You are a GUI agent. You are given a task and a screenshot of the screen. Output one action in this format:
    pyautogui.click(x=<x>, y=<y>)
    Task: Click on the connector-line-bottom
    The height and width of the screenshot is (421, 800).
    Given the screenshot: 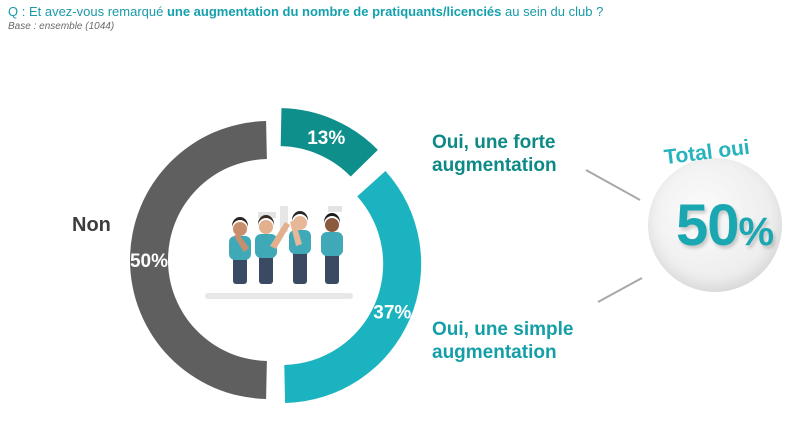 What is the action you would take?
    pyautogui.click(x=620, y=290)
    